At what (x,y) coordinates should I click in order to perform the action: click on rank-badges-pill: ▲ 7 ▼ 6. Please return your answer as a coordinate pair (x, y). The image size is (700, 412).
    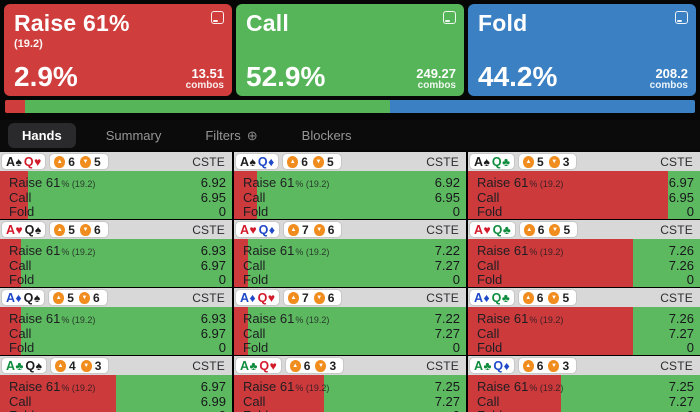
    Looking at the image, I should click on (313, 229).